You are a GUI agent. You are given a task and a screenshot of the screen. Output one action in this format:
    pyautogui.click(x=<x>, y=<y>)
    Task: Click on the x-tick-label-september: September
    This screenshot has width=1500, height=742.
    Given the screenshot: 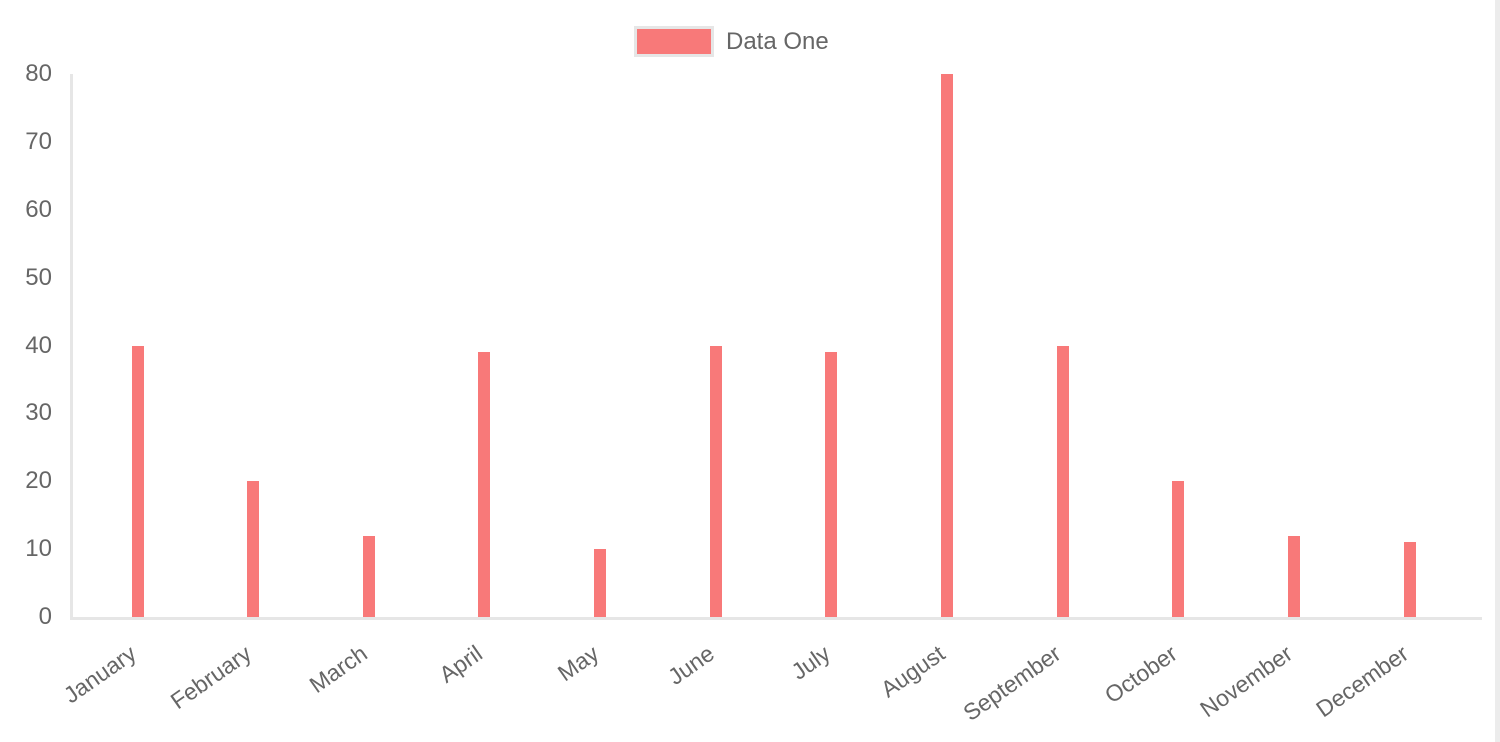 What is the action you would take?
    pyautogui.click(x=1012, y=683)
    